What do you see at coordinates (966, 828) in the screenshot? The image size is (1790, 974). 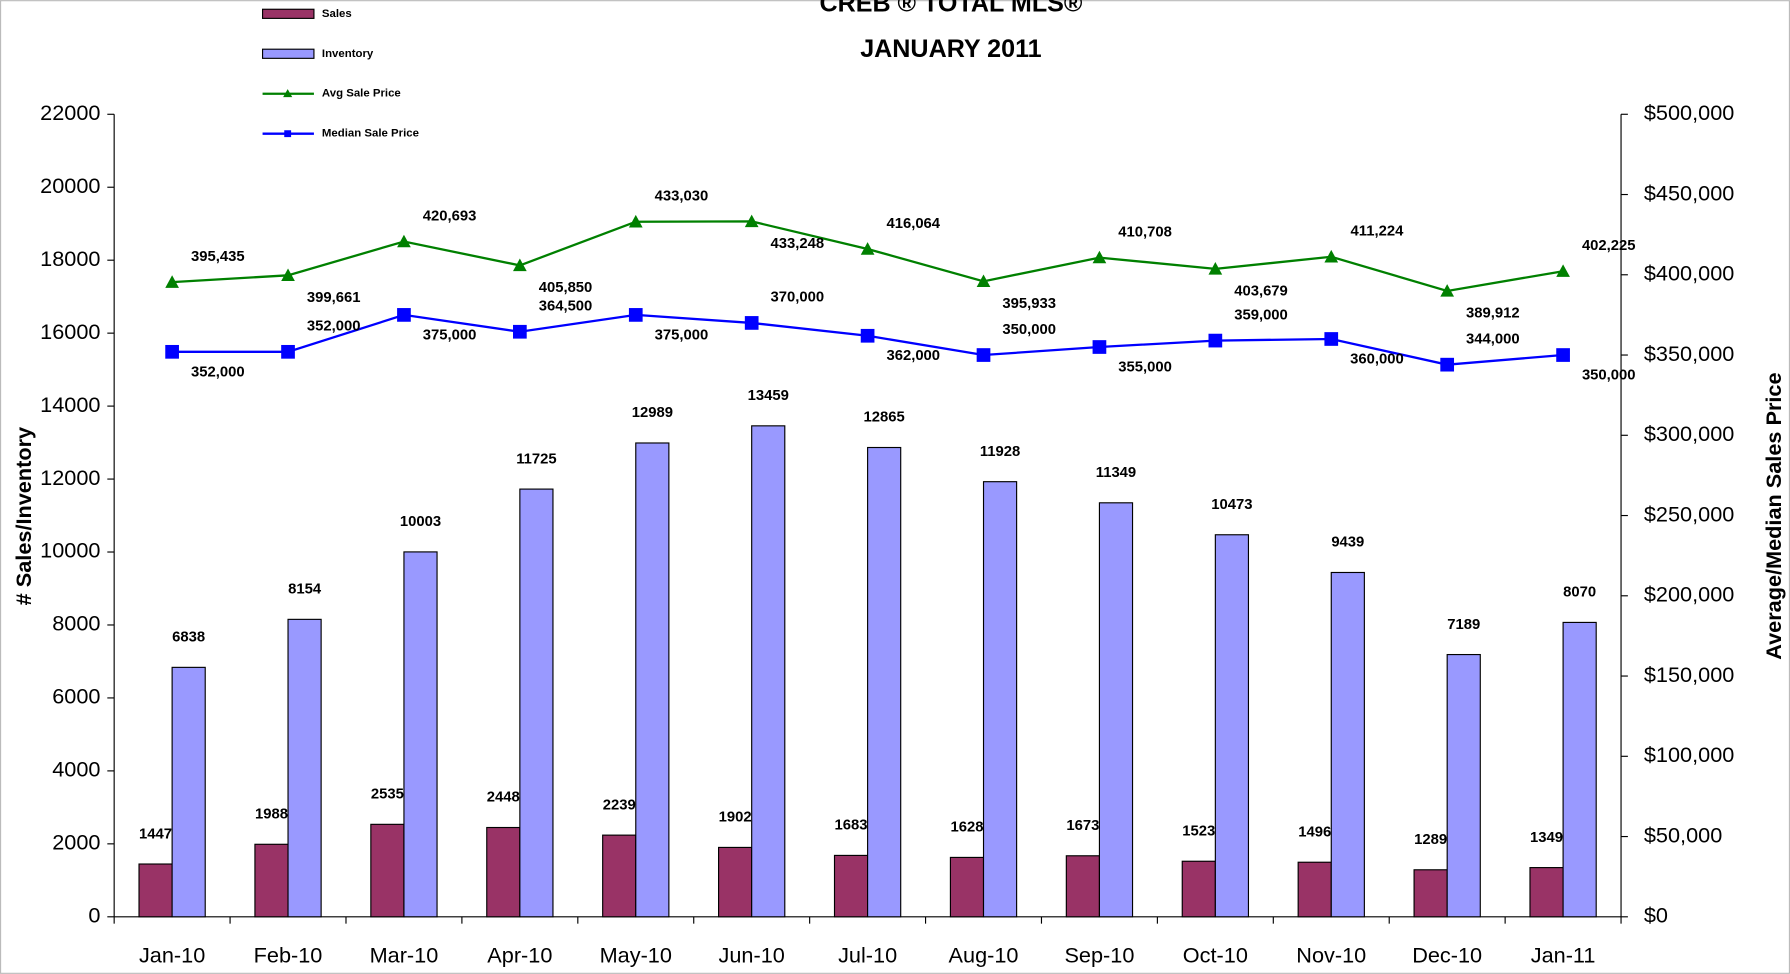 I see `bar-value-label: 1628` at bounding box center [966, 828].